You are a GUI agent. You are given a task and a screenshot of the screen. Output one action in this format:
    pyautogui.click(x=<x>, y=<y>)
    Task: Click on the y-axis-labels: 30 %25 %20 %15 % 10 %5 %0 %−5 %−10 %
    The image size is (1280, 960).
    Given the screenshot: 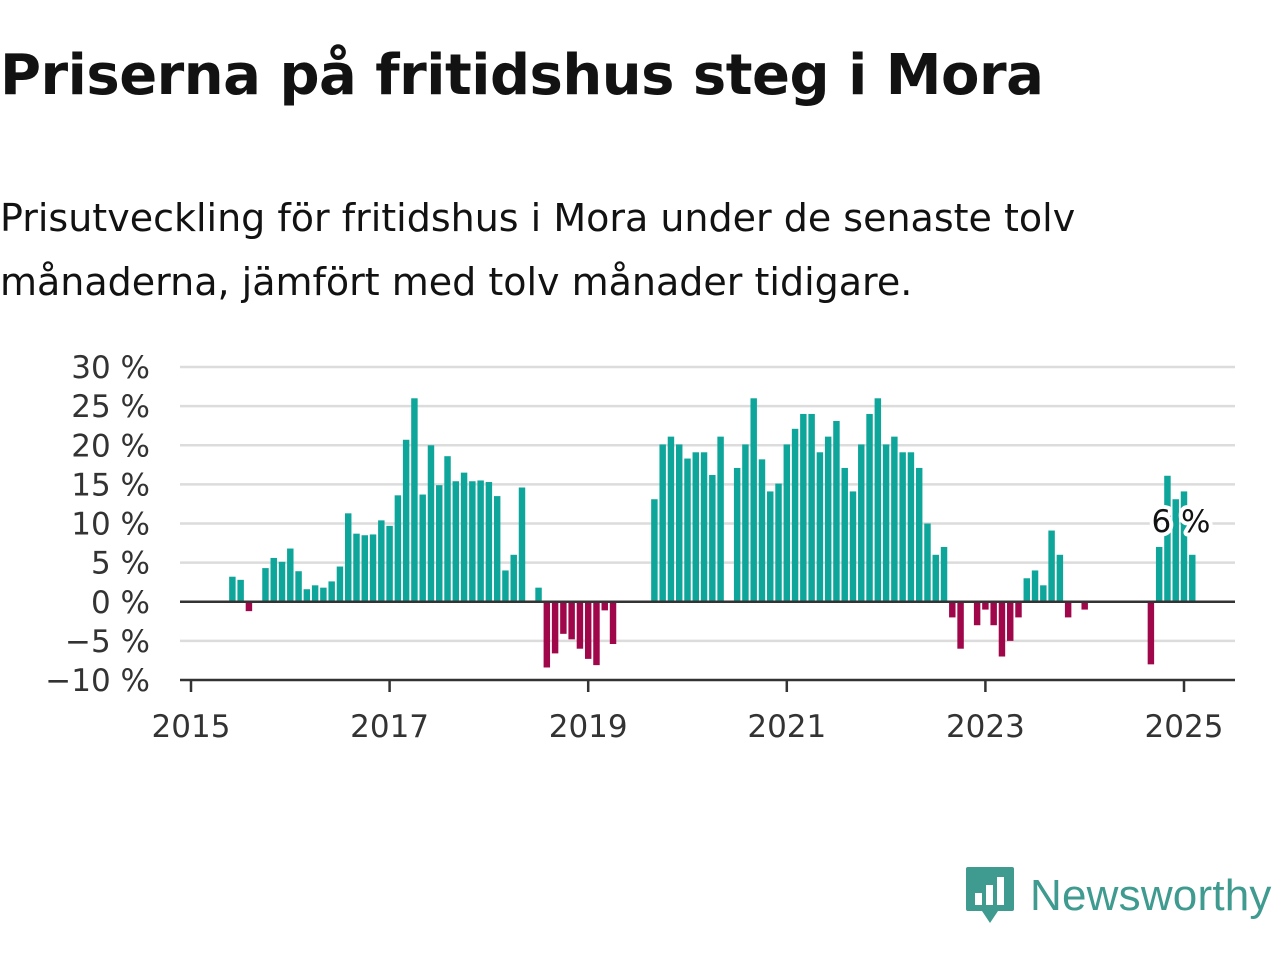 What is the action you would take?
    pyautogui.click(x=97, y=524)
    